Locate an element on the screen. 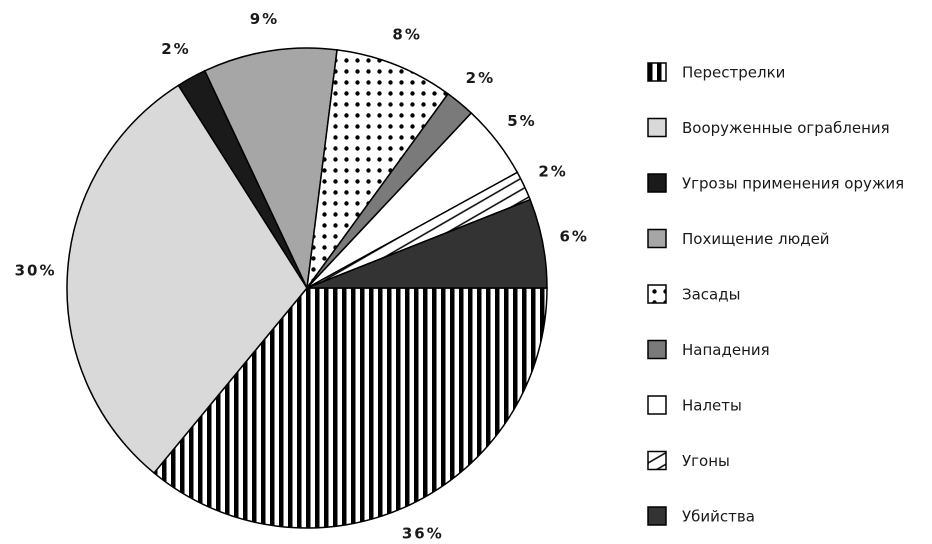 The width and height of the screenshot is (932, 544). slice-label: 30% is located at coordinates (36, 270).